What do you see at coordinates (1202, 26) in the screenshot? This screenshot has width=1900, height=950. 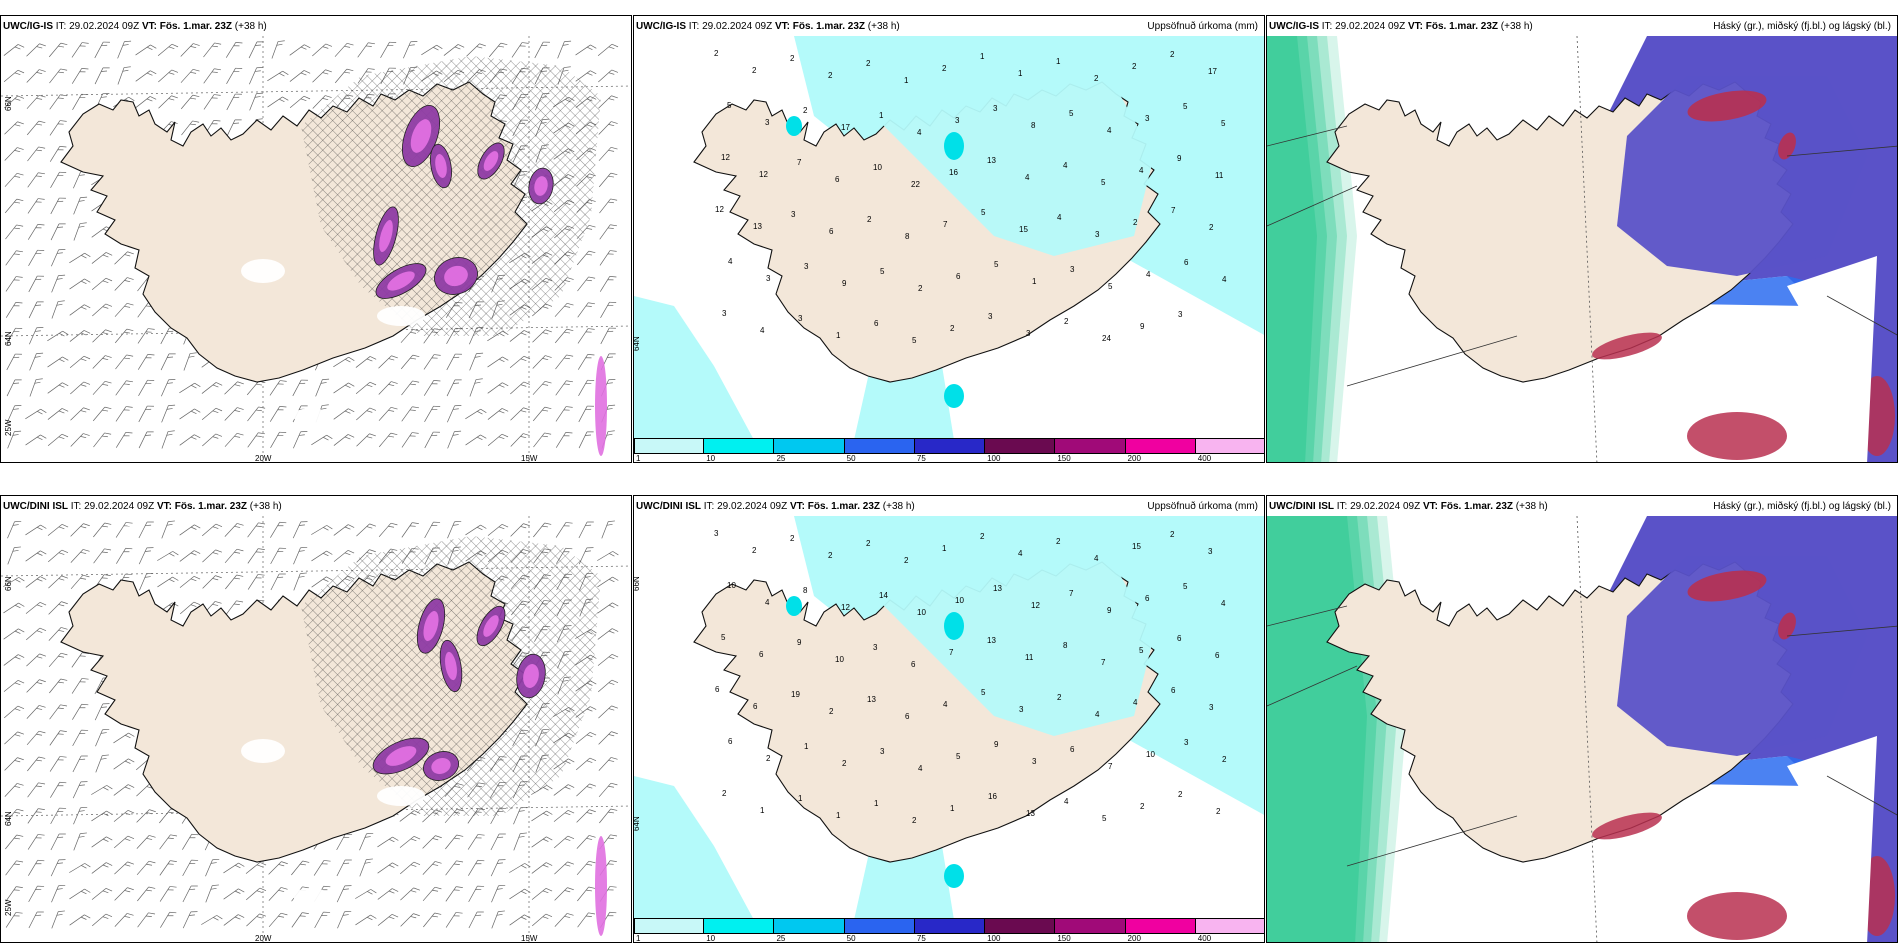 I see `panel-title: Uppsöfnuð úrkoma (mm)` at bounding box center [1202, 26].